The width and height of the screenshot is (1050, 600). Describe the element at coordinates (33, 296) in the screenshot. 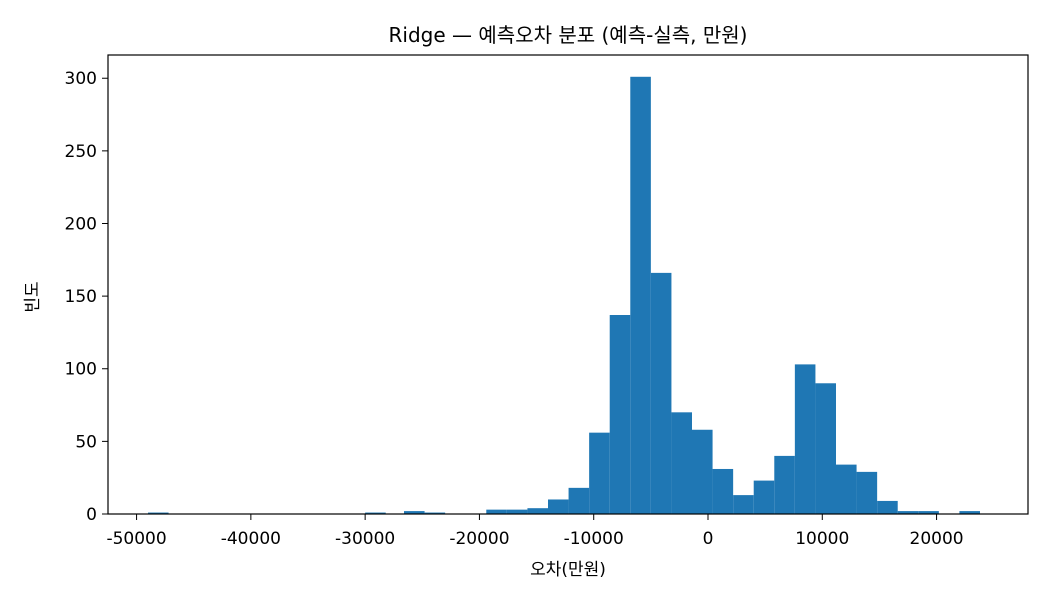

I see `y-axis-label: 빈도` at that location.